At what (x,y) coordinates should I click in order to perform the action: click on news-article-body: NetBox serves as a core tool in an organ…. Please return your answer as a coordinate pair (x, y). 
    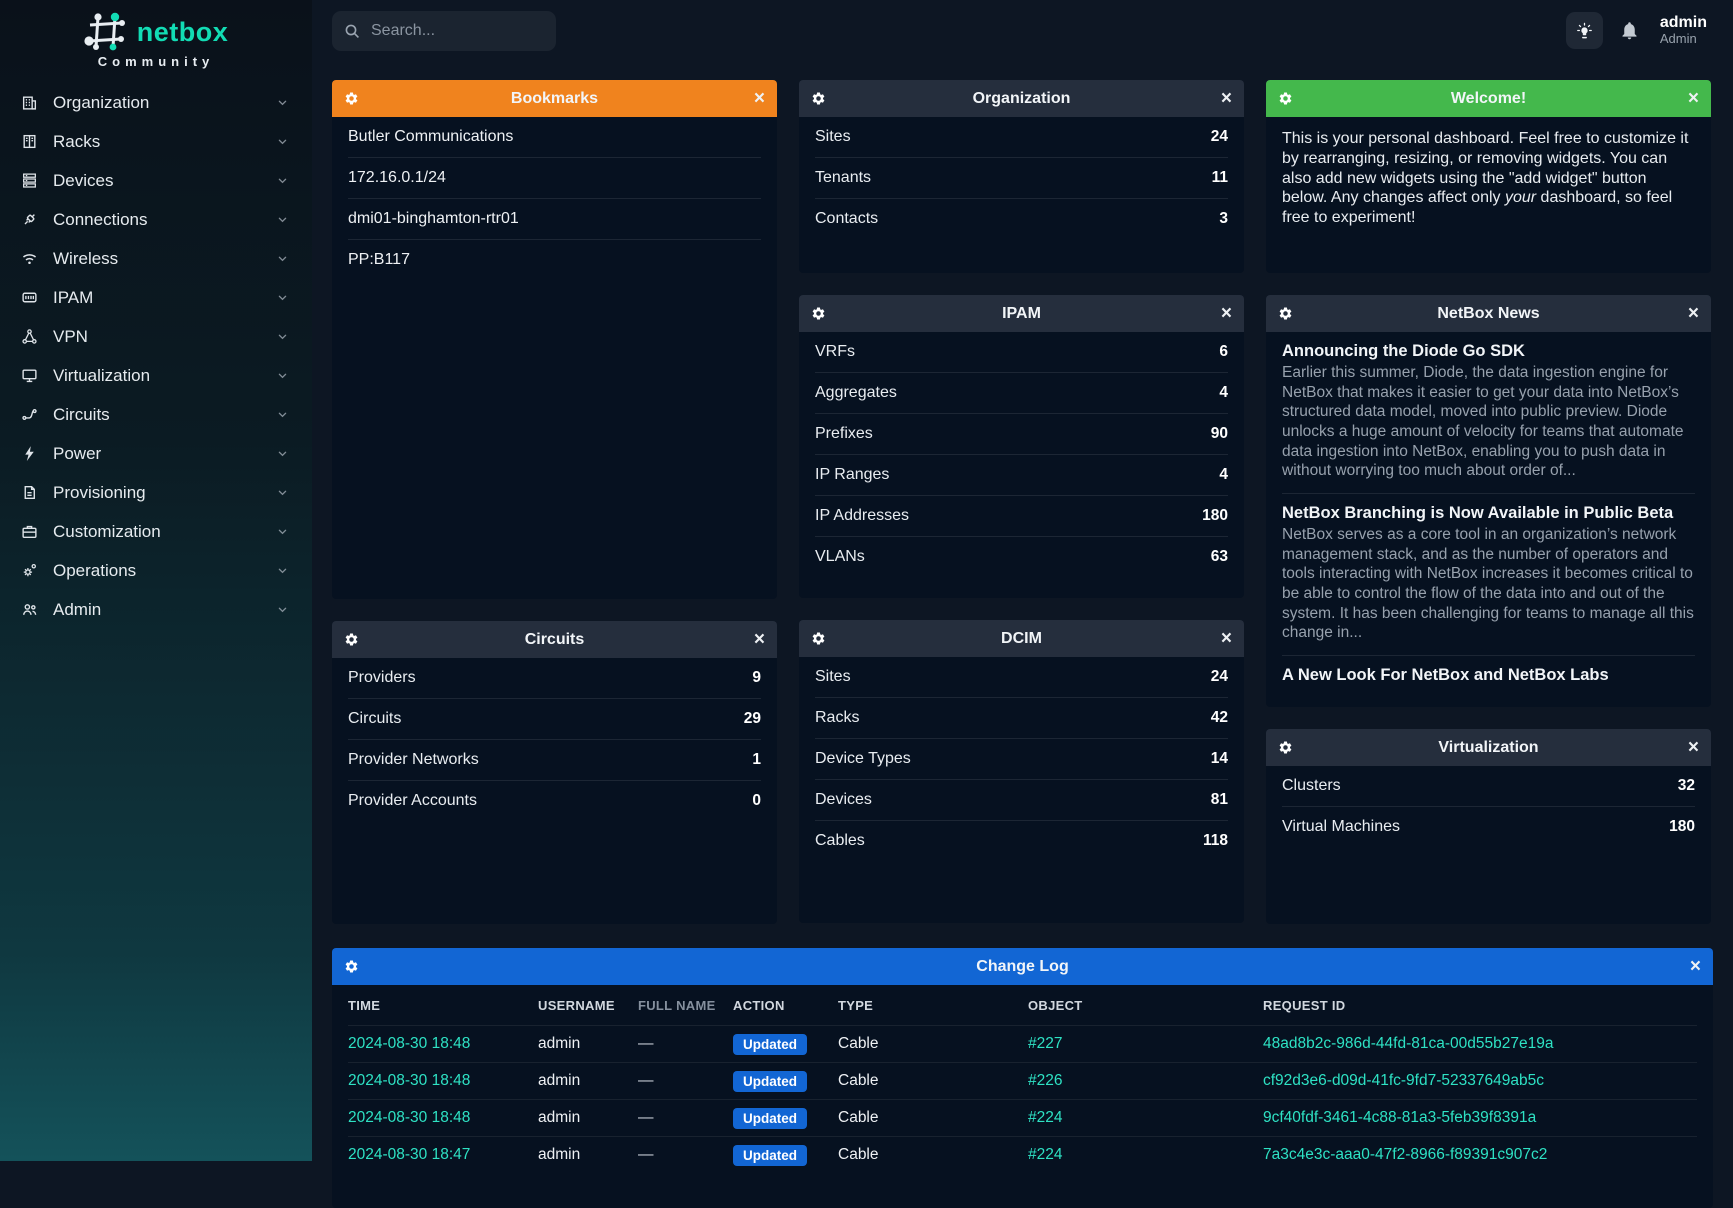
    Looking at the image, I should click on (1488, 584).